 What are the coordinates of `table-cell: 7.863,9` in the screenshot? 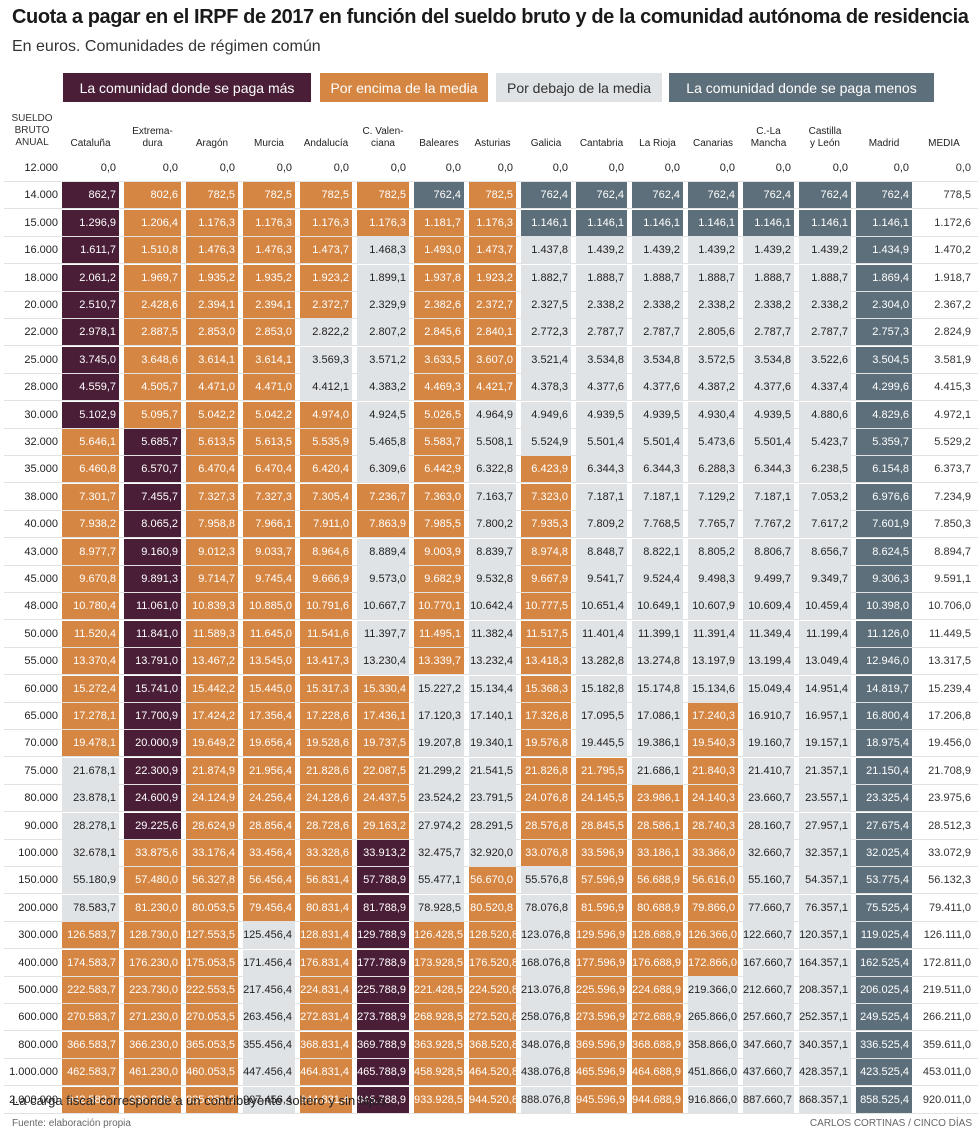 It's located at (383, 524).